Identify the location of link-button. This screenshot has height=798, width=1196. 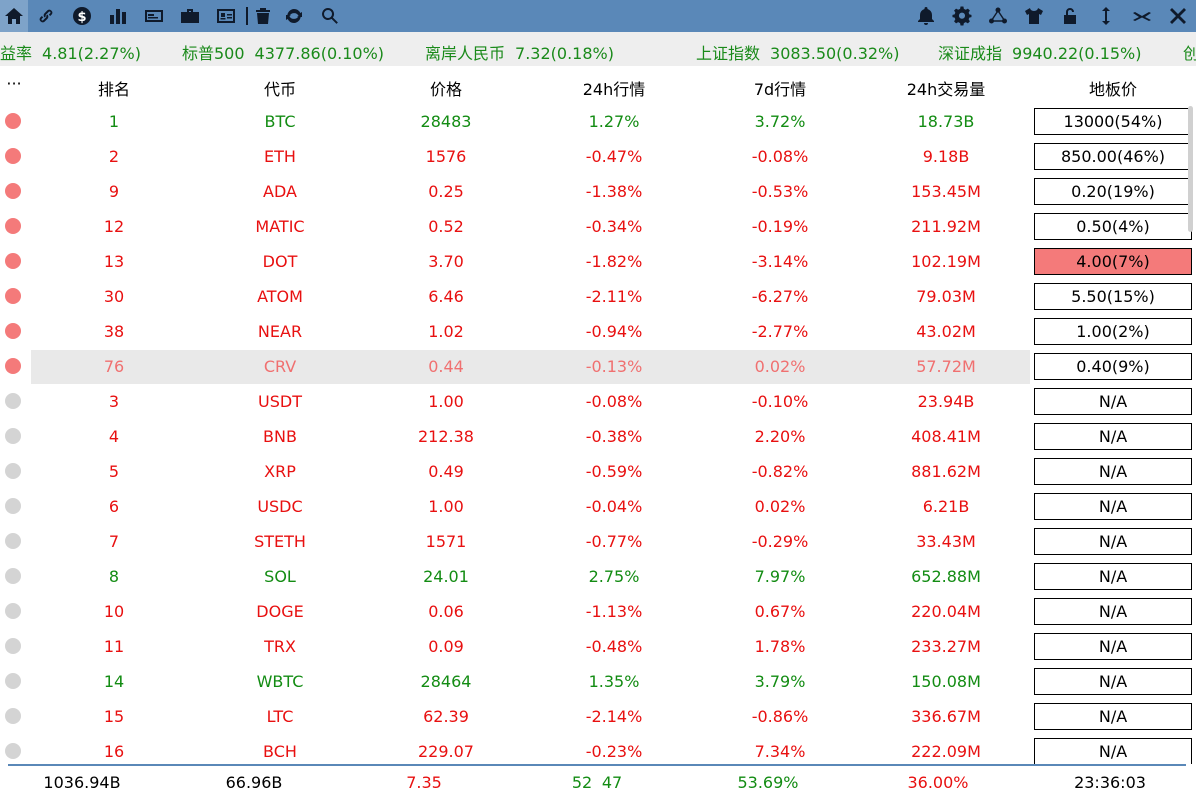
(46, 16).